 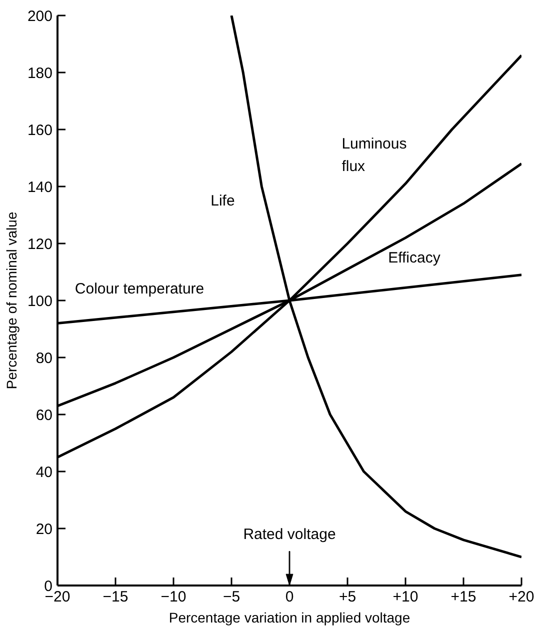 I want to click on x-tick-label: +10, so click(x=405, y=597).